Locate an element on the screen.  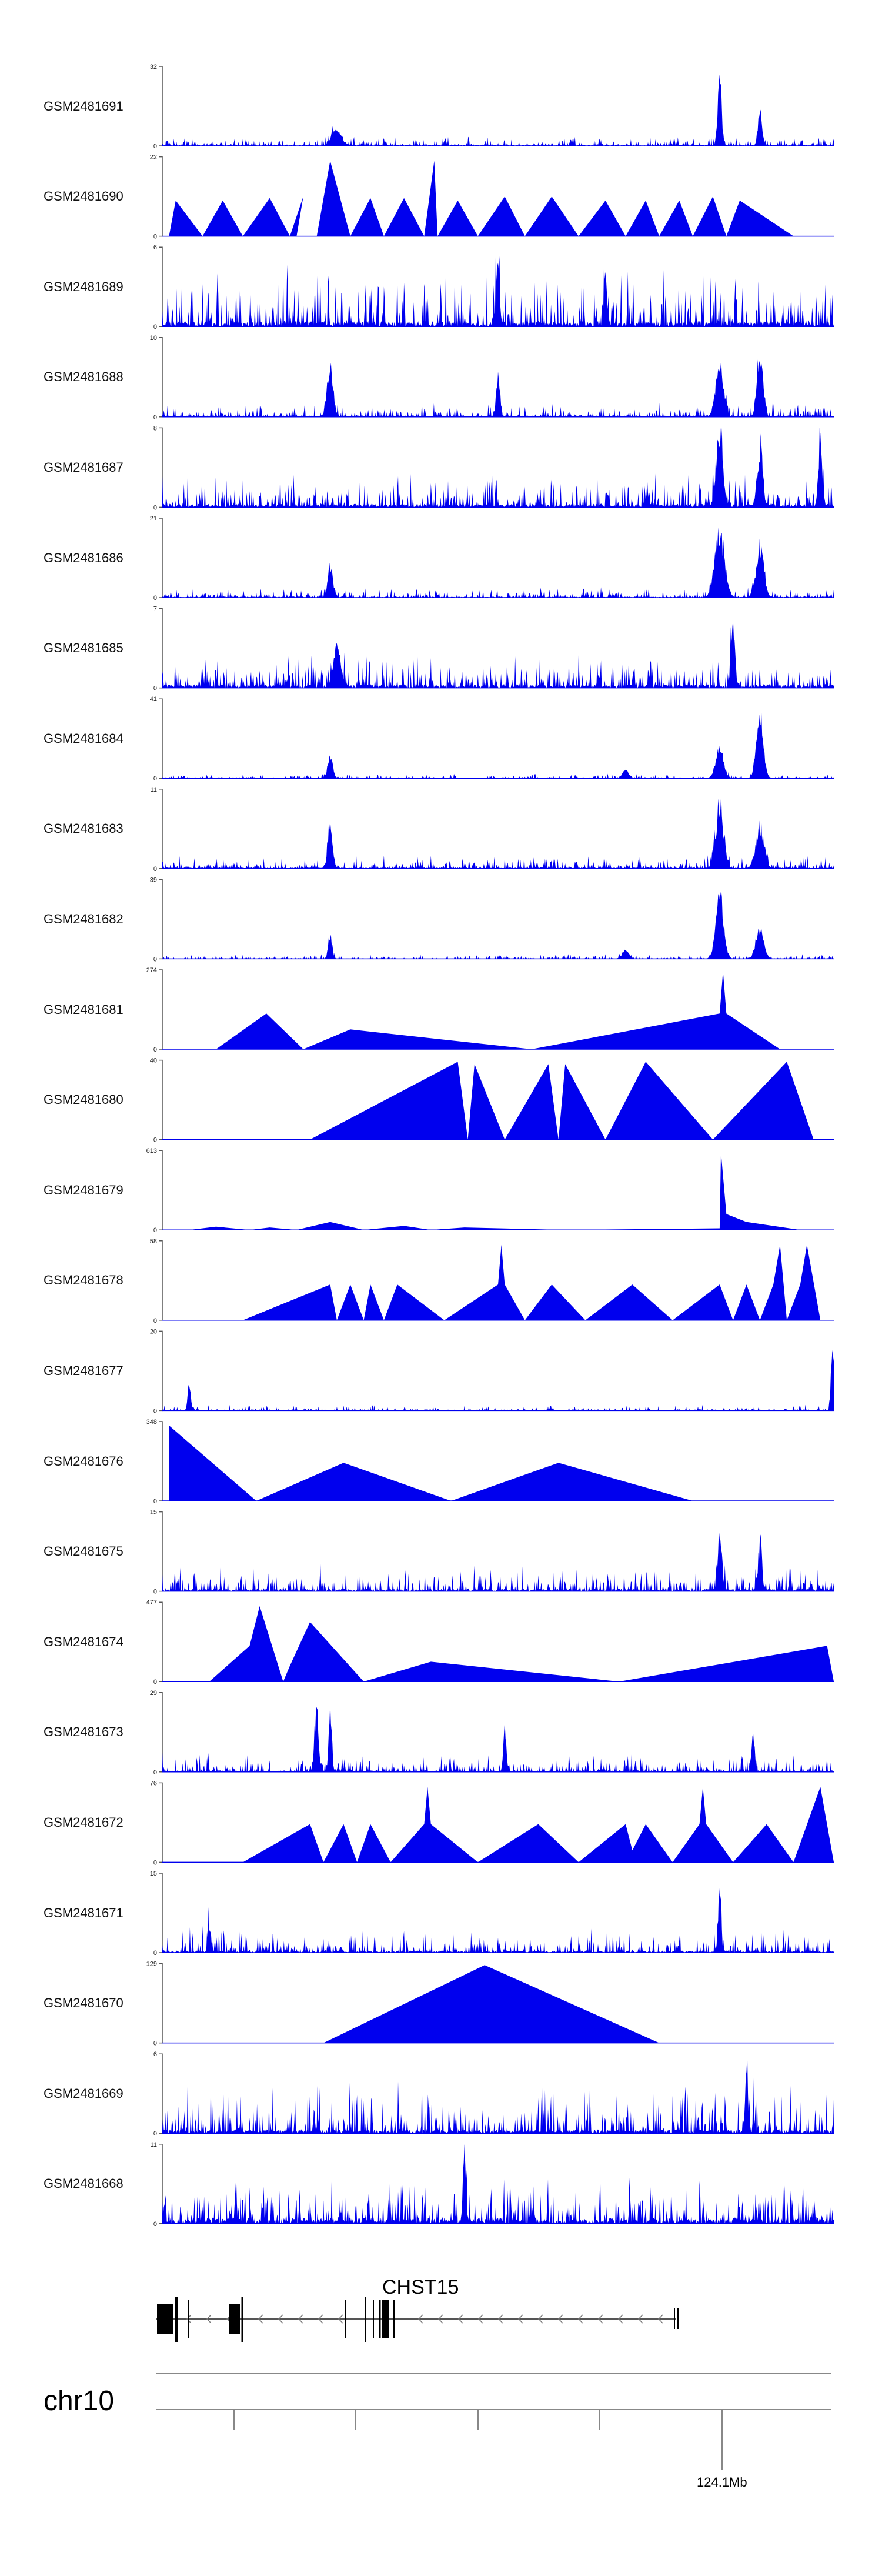
track-label: GSM2481676 is located at coordinates (83, 1461).